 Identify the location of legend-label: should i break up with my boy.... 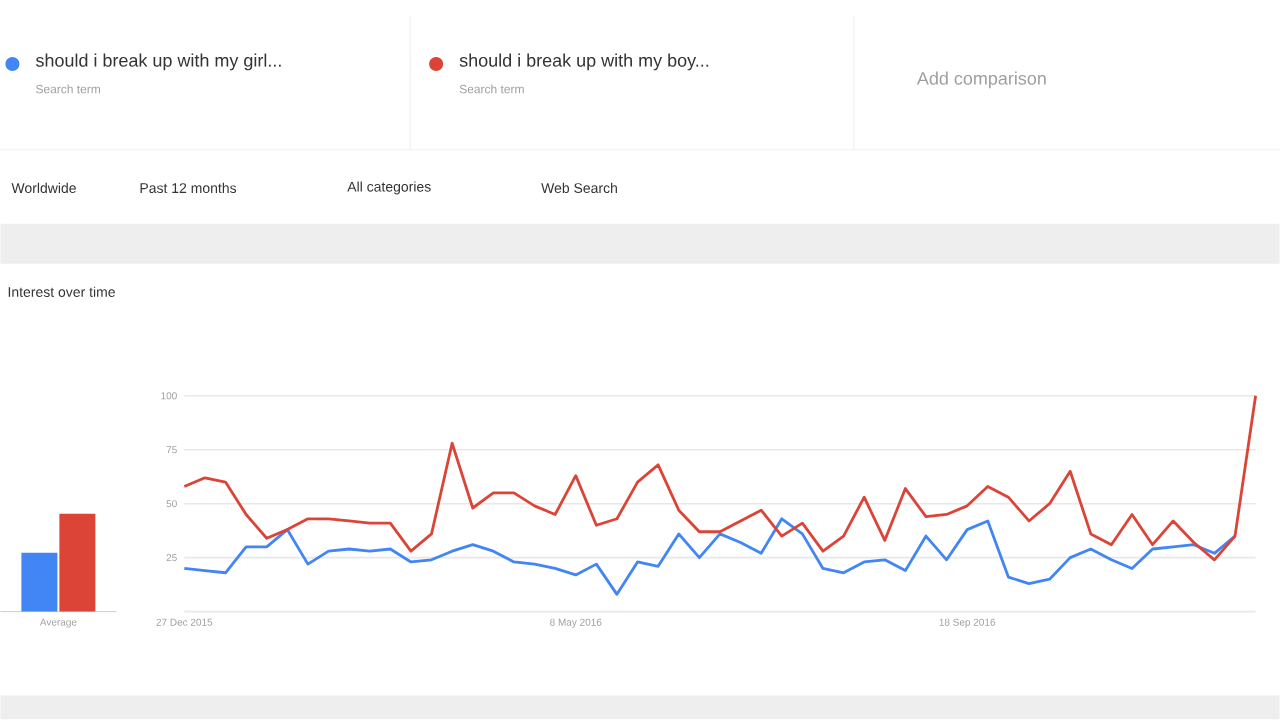
(584, 62).